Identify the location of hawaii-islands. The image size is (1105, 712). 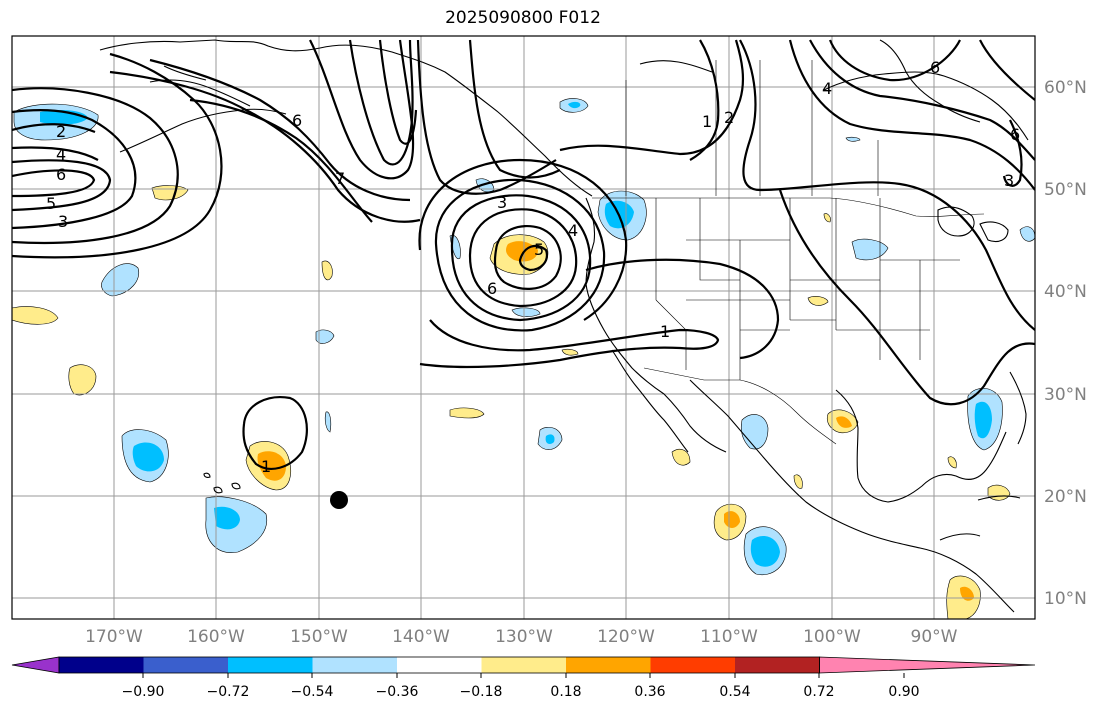
(222, 483).